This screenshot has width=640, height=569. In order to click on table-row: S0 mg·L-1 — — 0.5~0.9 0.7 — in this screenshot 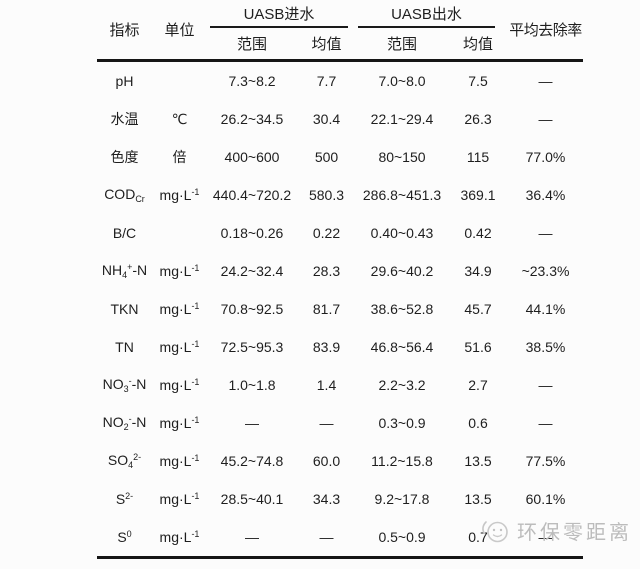, I will do `click(340, 537)`.